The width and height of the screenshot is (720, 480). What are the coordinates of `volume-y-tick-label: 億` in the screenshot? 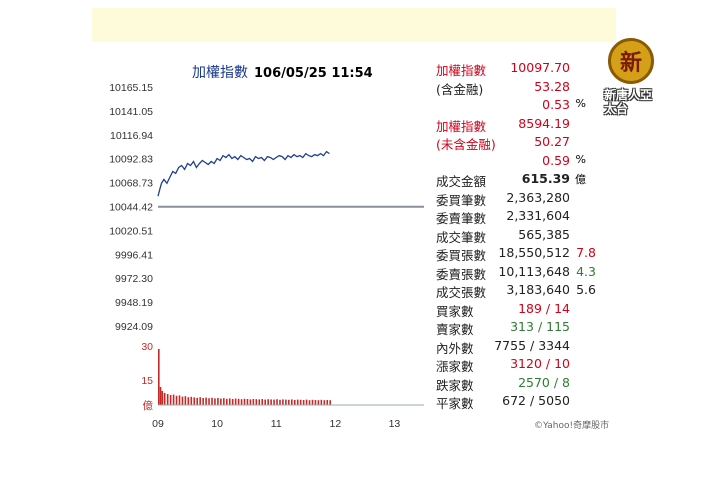 It's located at (148, 405).